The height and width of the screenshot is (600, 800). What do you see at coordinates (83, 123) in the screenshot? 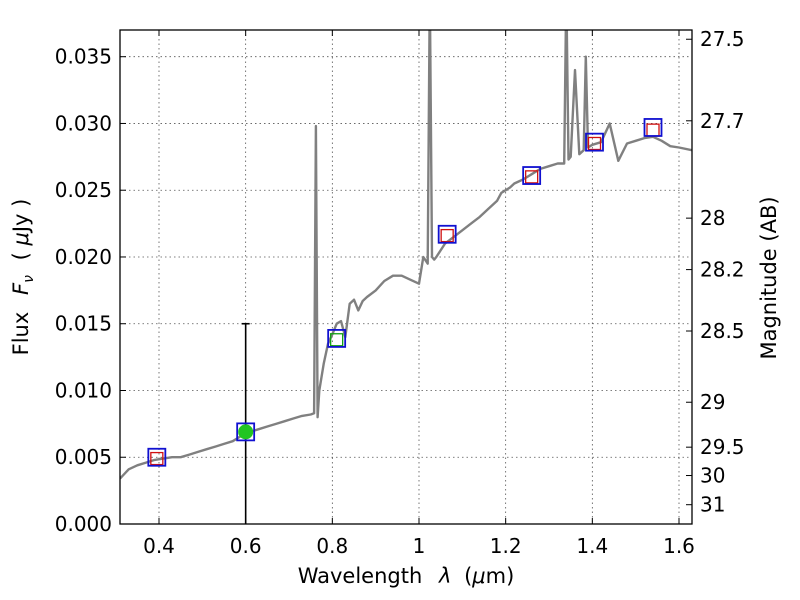
I see `y-tick-label: 0.030` at bounding box center [83, 123].